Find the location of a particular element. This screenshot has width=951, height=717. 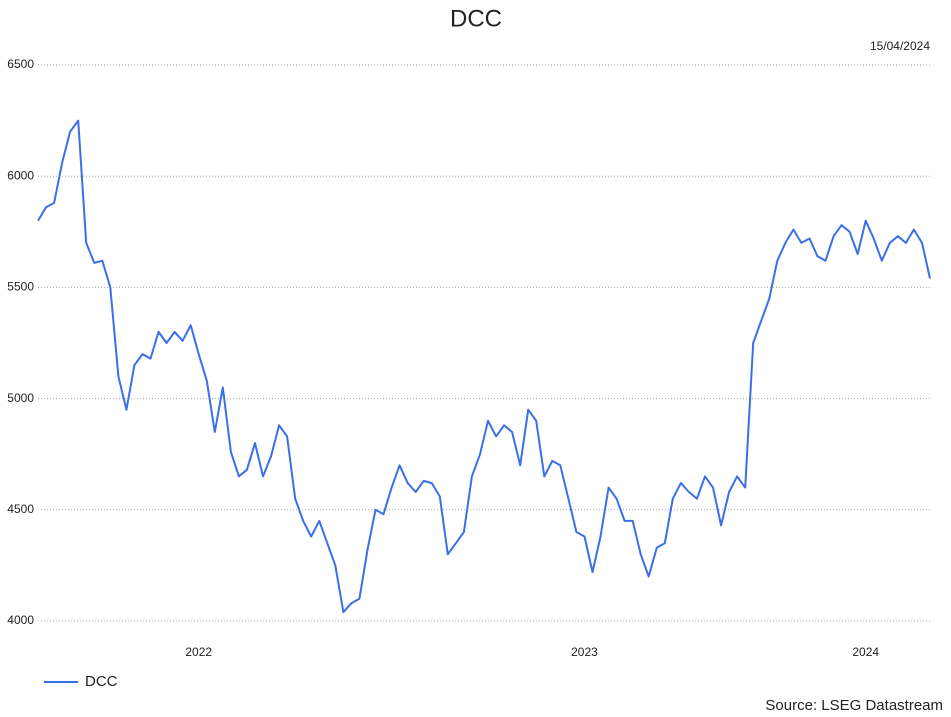

y-tick-label: 6000 is located at coordinates (20, 175).